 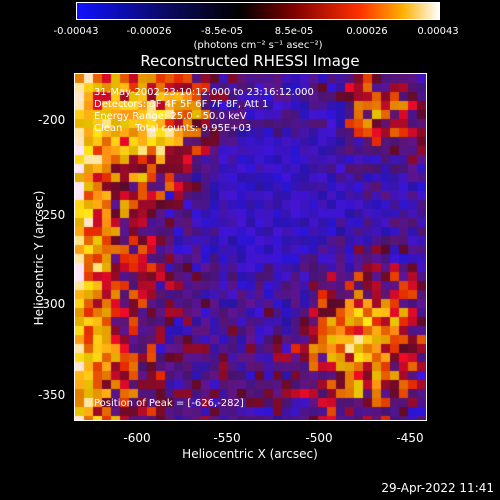 What do you see at coordinates (76, 31) in the screenshot?
I see `colorbar-tick-label: -0.00043` at bounding box center [76, 31].